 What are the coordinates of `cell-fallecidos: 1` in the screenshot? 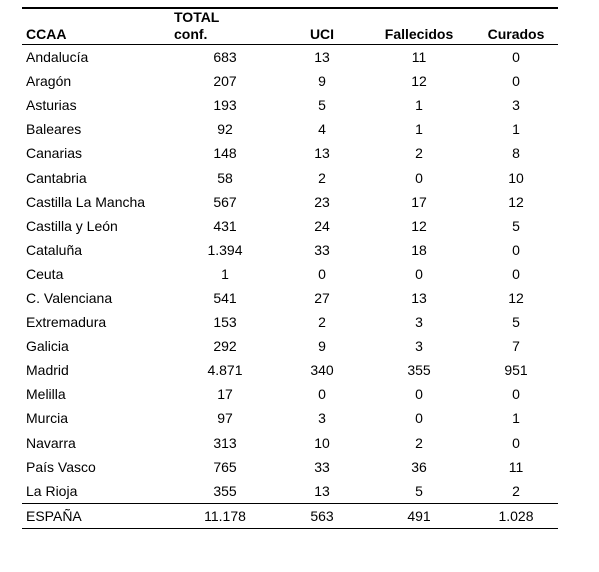 It's located at (419, 129).